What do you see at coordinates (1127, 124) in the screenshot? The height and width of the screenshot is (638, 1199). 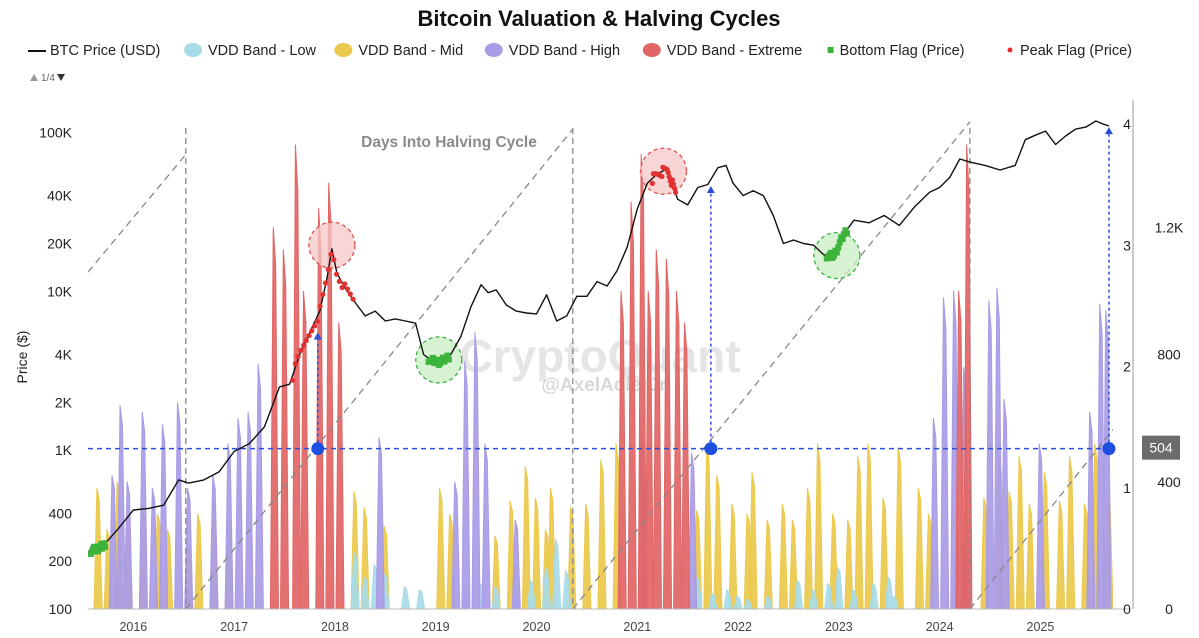 I see `y-tick-label-cycle: 4` at bounding box center [1127, 124].